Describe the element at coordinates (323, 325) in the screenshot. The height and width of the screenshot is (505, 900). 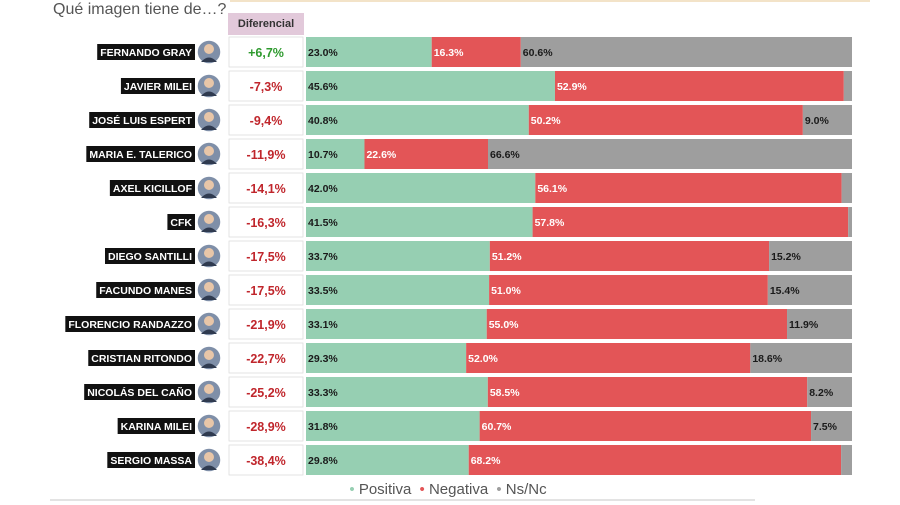
I see `bar-value-label: 33.1%` at that location.